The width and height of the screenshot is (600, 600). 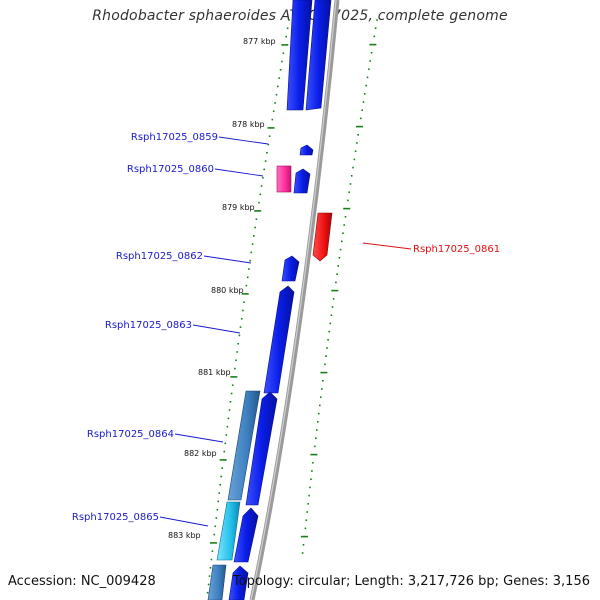 I want to click on gene-rsph17025-0864-fwd, so click(x=261, y=448).